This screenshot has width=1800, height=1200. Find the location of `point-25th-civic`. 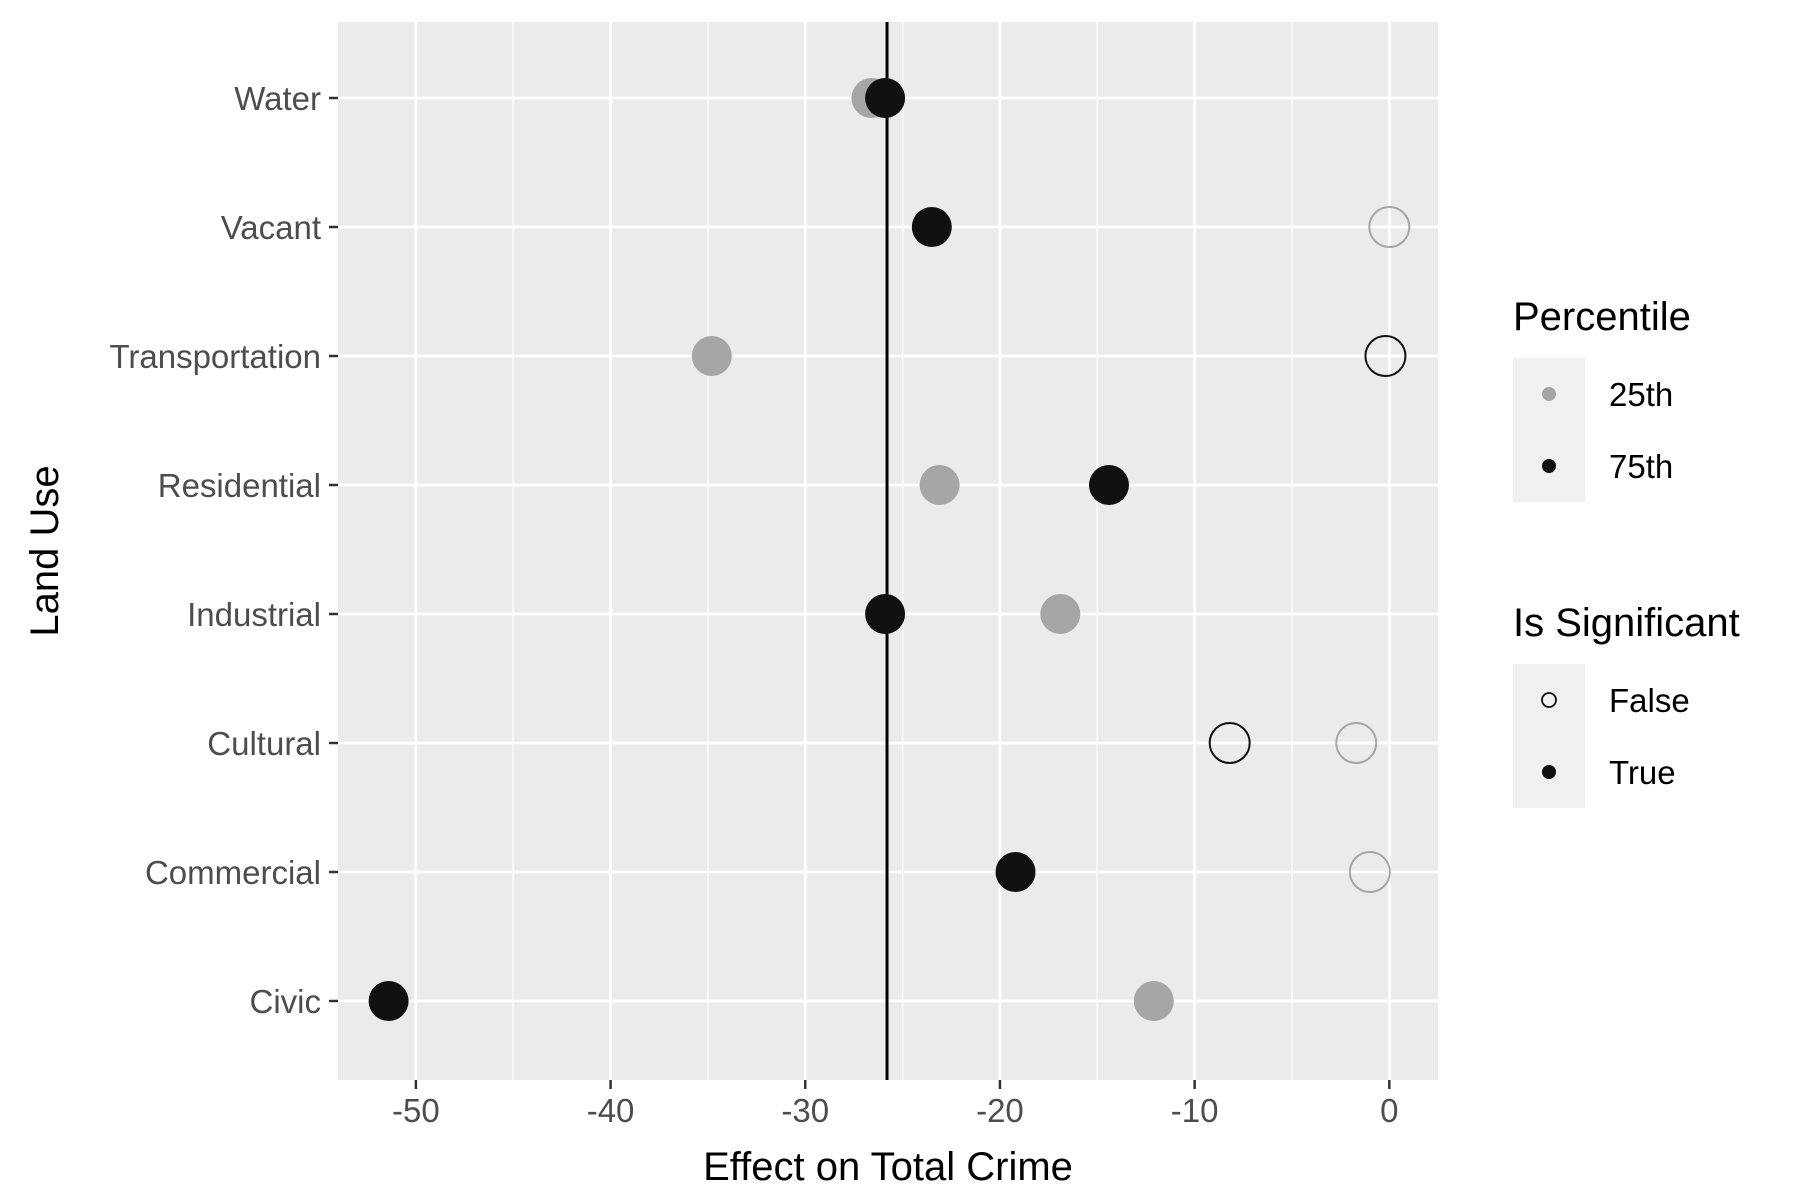

point-25th-civic is located at coordinates (1153, 1001).